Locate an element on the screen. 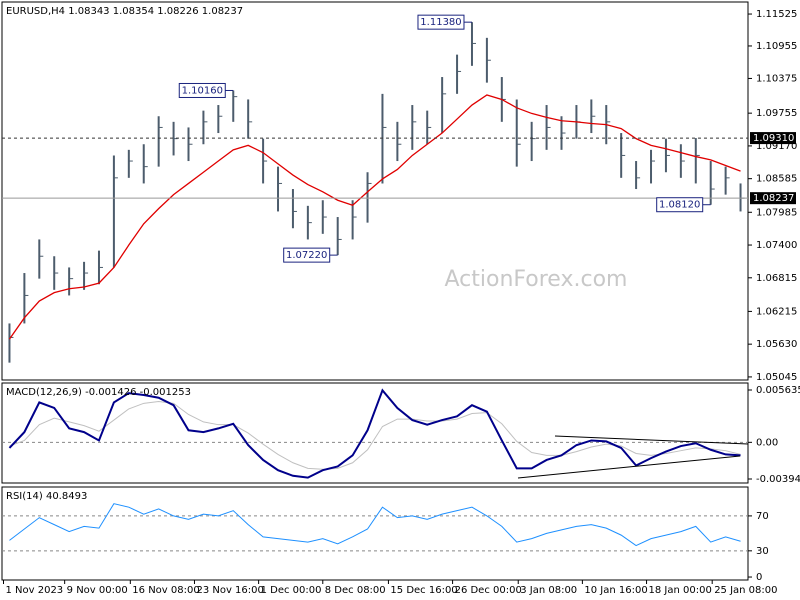 The height and width of the screenshot is (600, 800). y-tick-label: 1.06215 is located at coordinates (776, 311).